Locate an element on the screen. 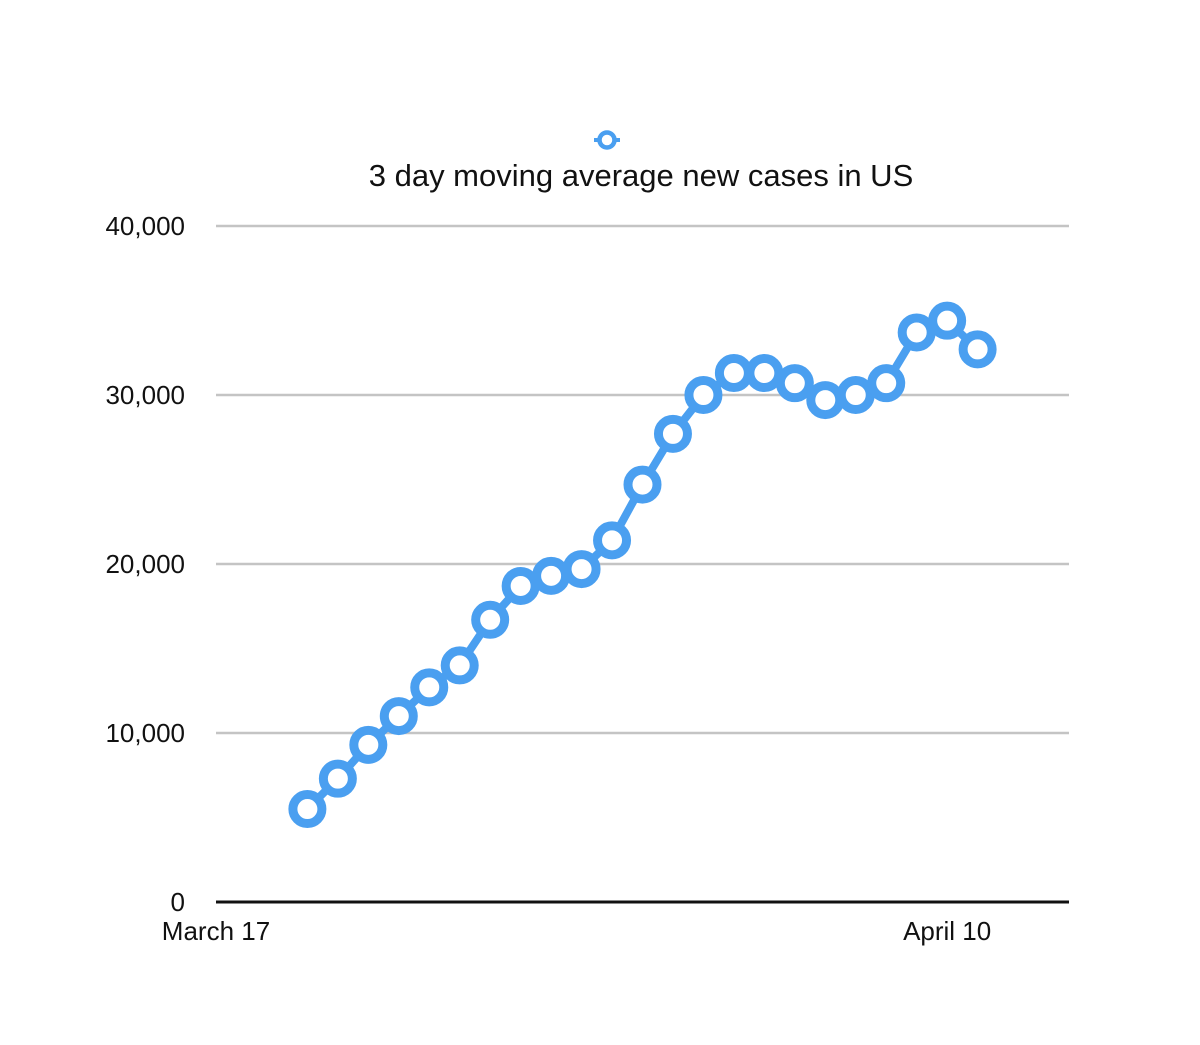 This screenshot has width=1200, height=1045. legend-marker-icon is located at coordinates (607, 140).